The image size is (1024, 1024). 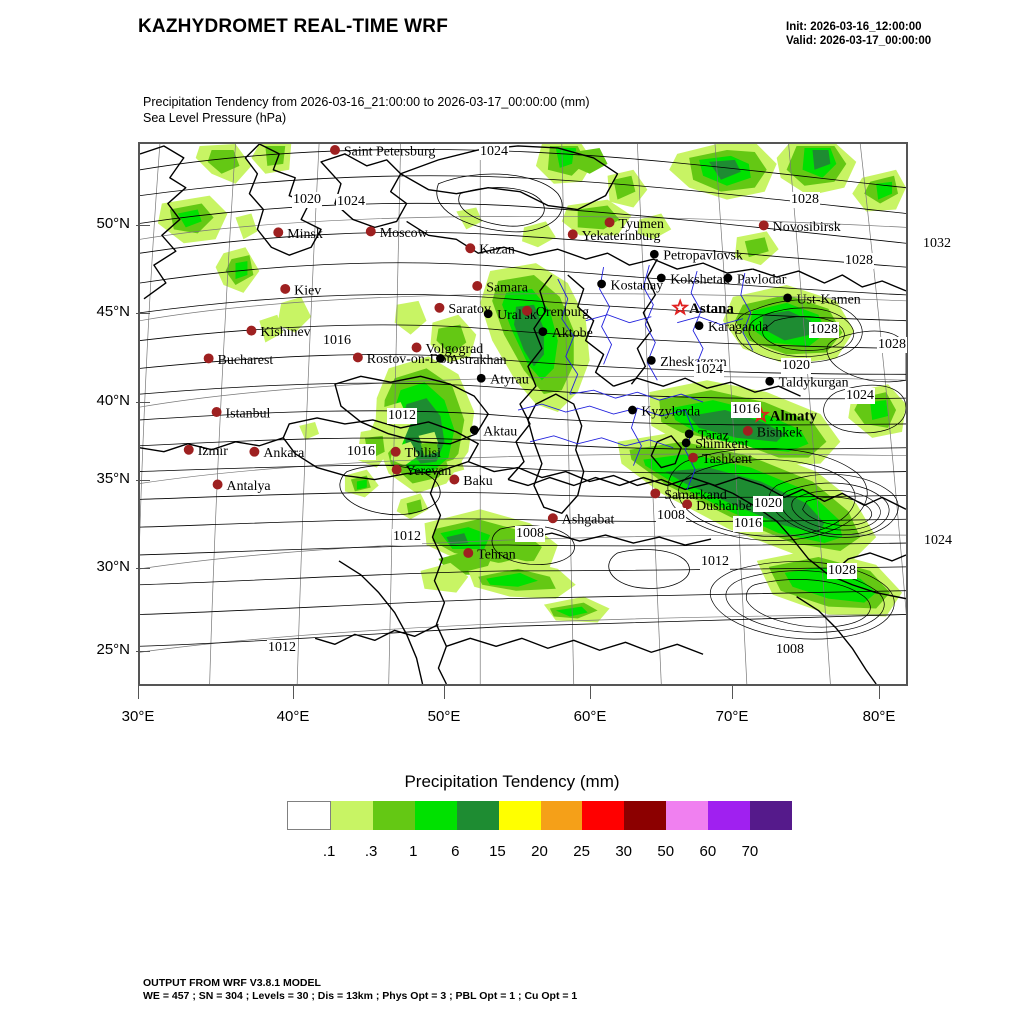 I want to click on footer-model-line: OUTPUT FROM WRF V3.8.1 MODEL, so click(x=232, y=983).